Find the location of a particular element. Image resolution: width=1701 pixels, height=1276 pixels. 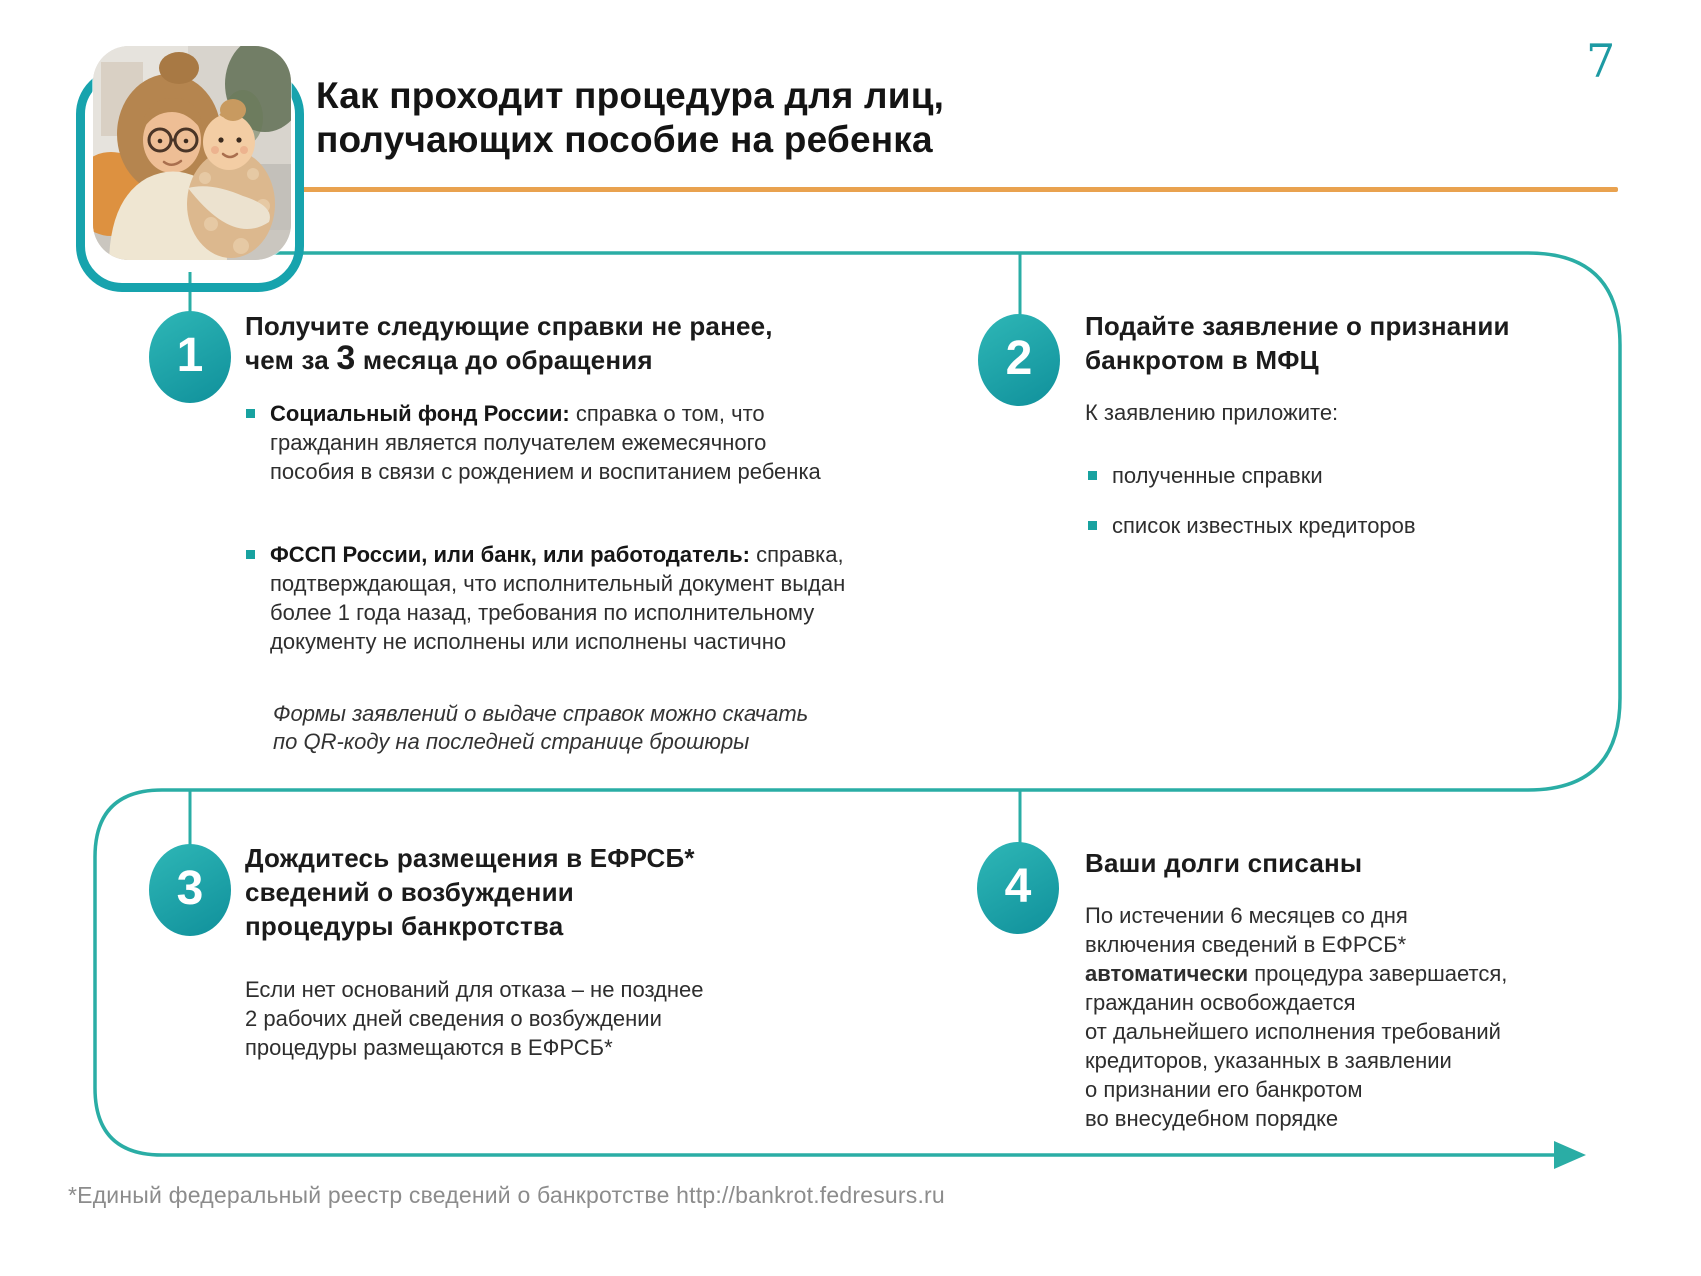

bullet-2-lead: ФССП России, или банк, или работодатель: is located at coordinates (510, 554).